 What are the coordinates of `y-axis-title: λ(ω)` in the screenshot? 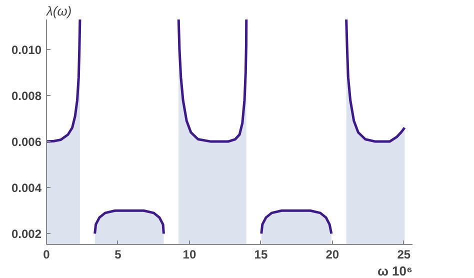 It's located at (59, 11).